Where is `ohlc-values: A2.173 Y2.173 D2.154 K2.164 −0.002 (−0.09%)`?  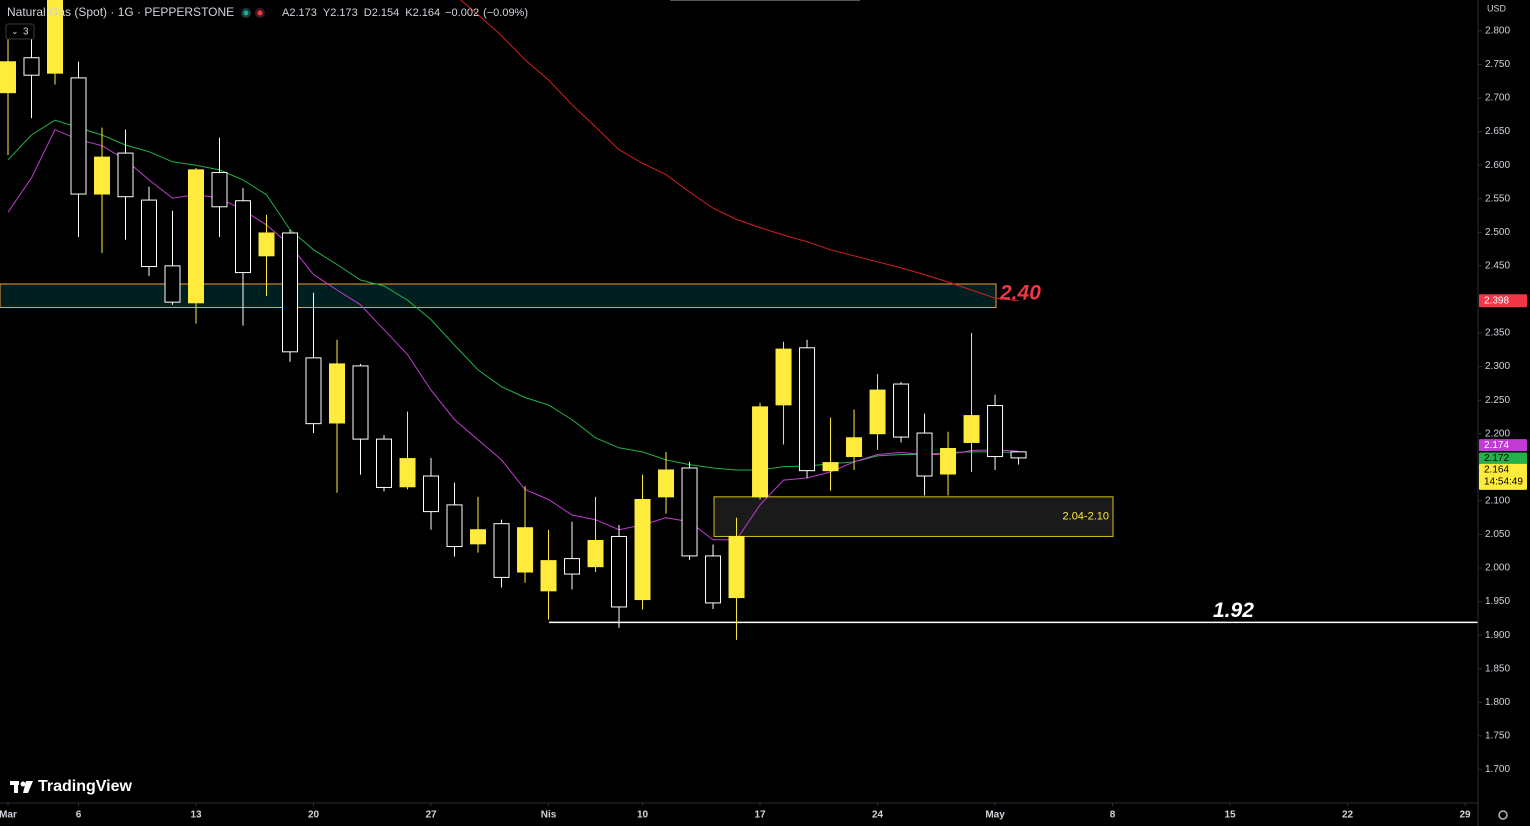 ohlc-values: A2.173 Y2.173 D2.154 K2.164 −0.002 (−0.09%) is located at coordinates (405, 13).